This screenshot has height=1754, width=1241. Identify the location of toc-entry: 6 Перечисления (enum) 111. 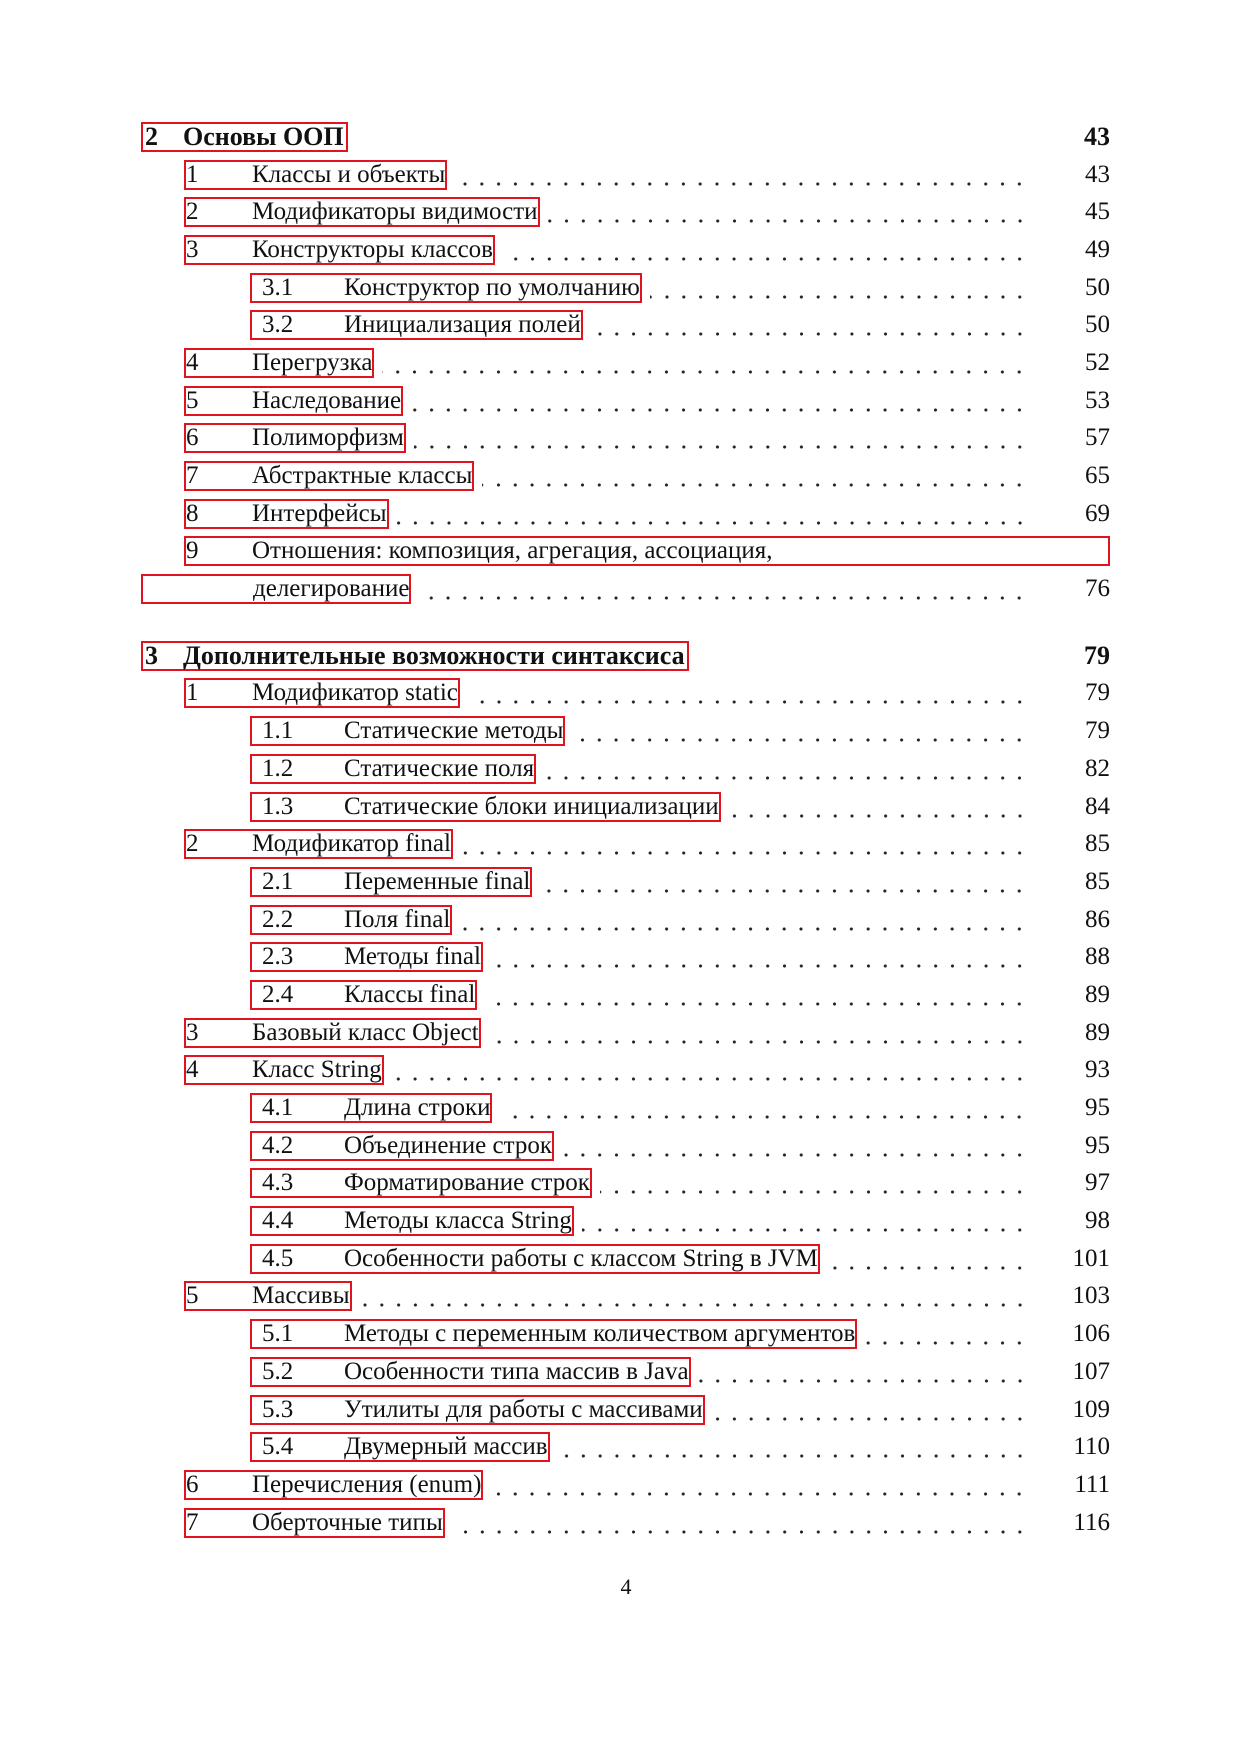
(625, 1485).